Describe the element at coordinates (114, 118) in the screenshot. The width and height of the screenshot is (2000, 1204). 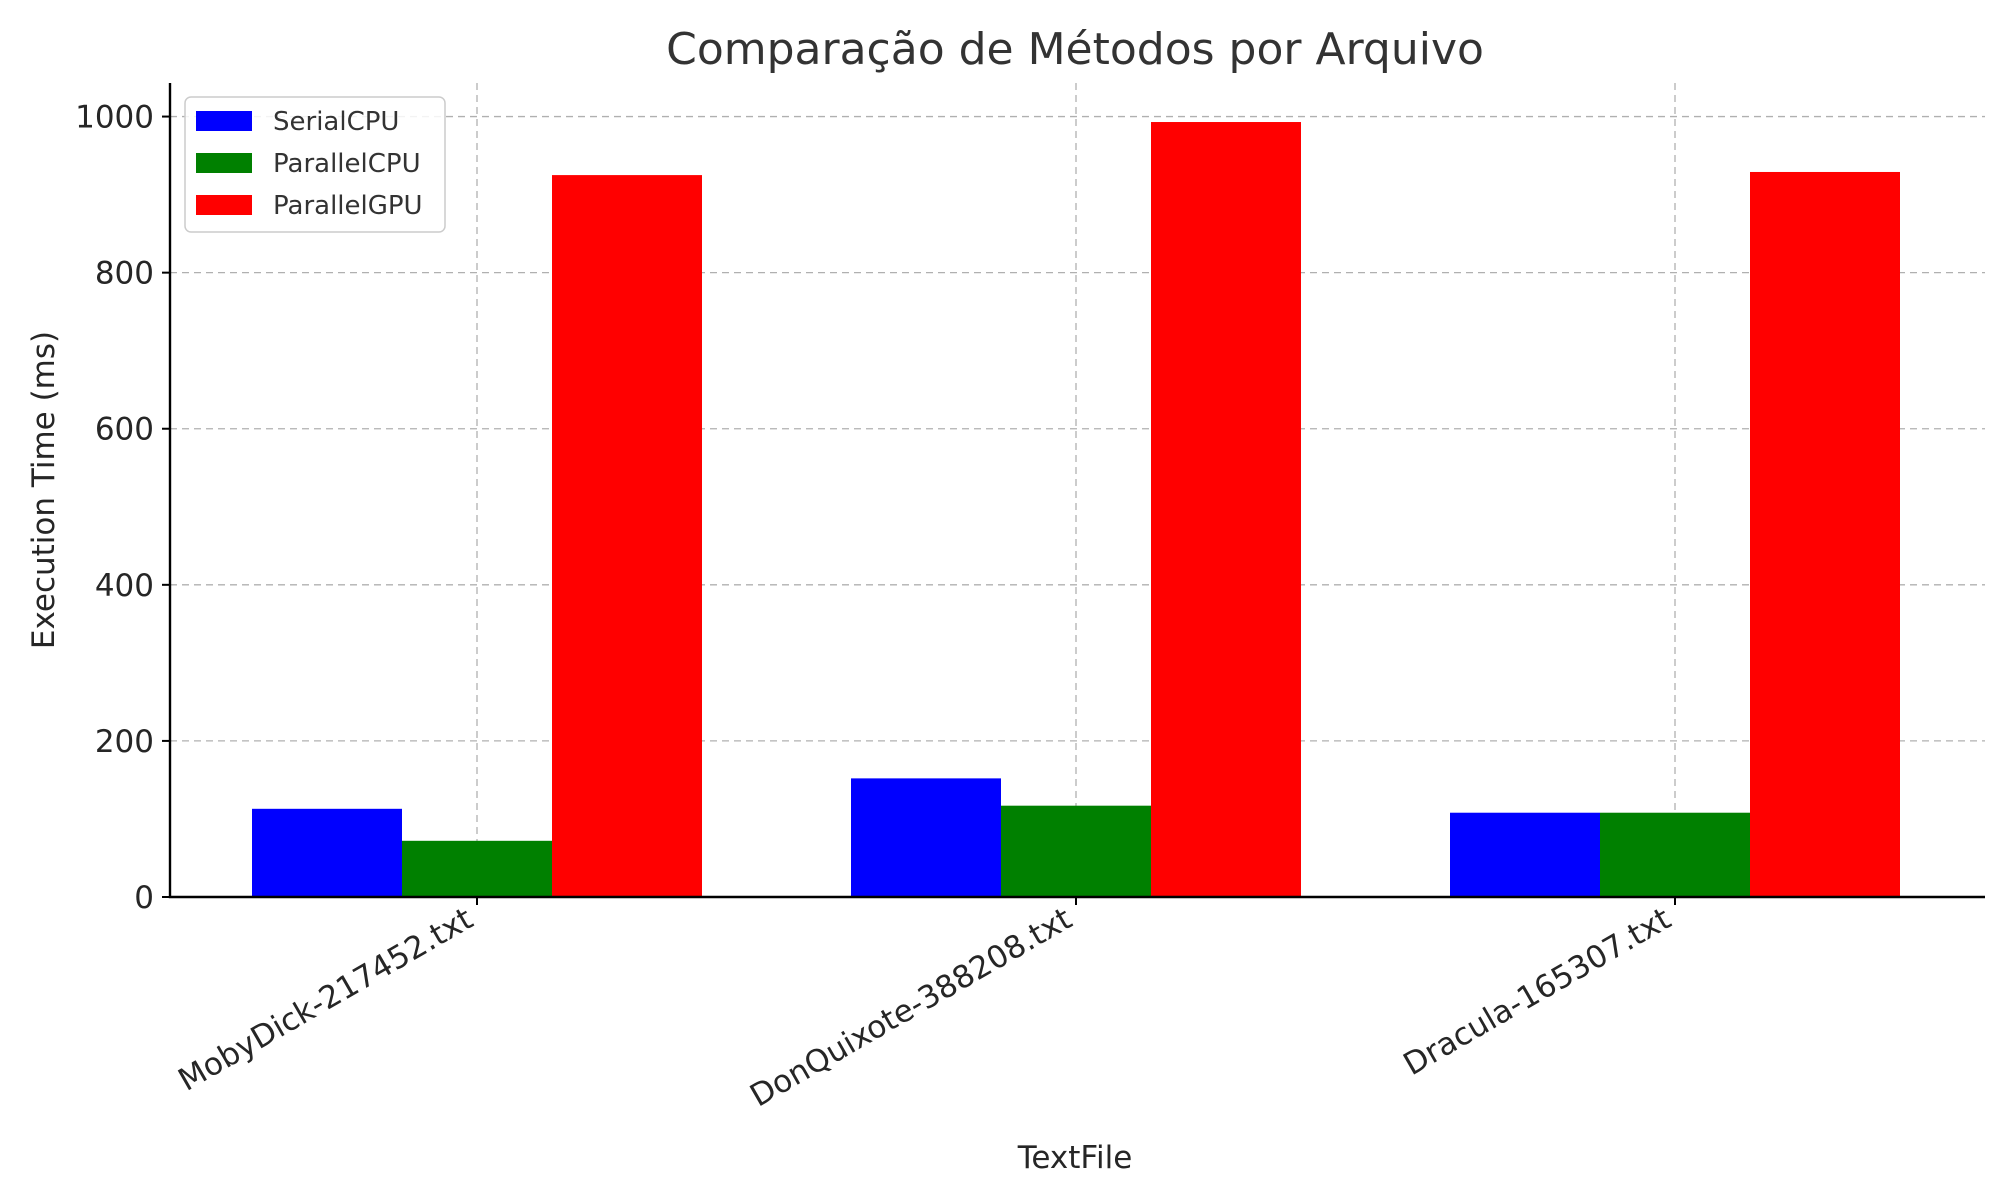
I see `y-tick-label: 1000` at that location.